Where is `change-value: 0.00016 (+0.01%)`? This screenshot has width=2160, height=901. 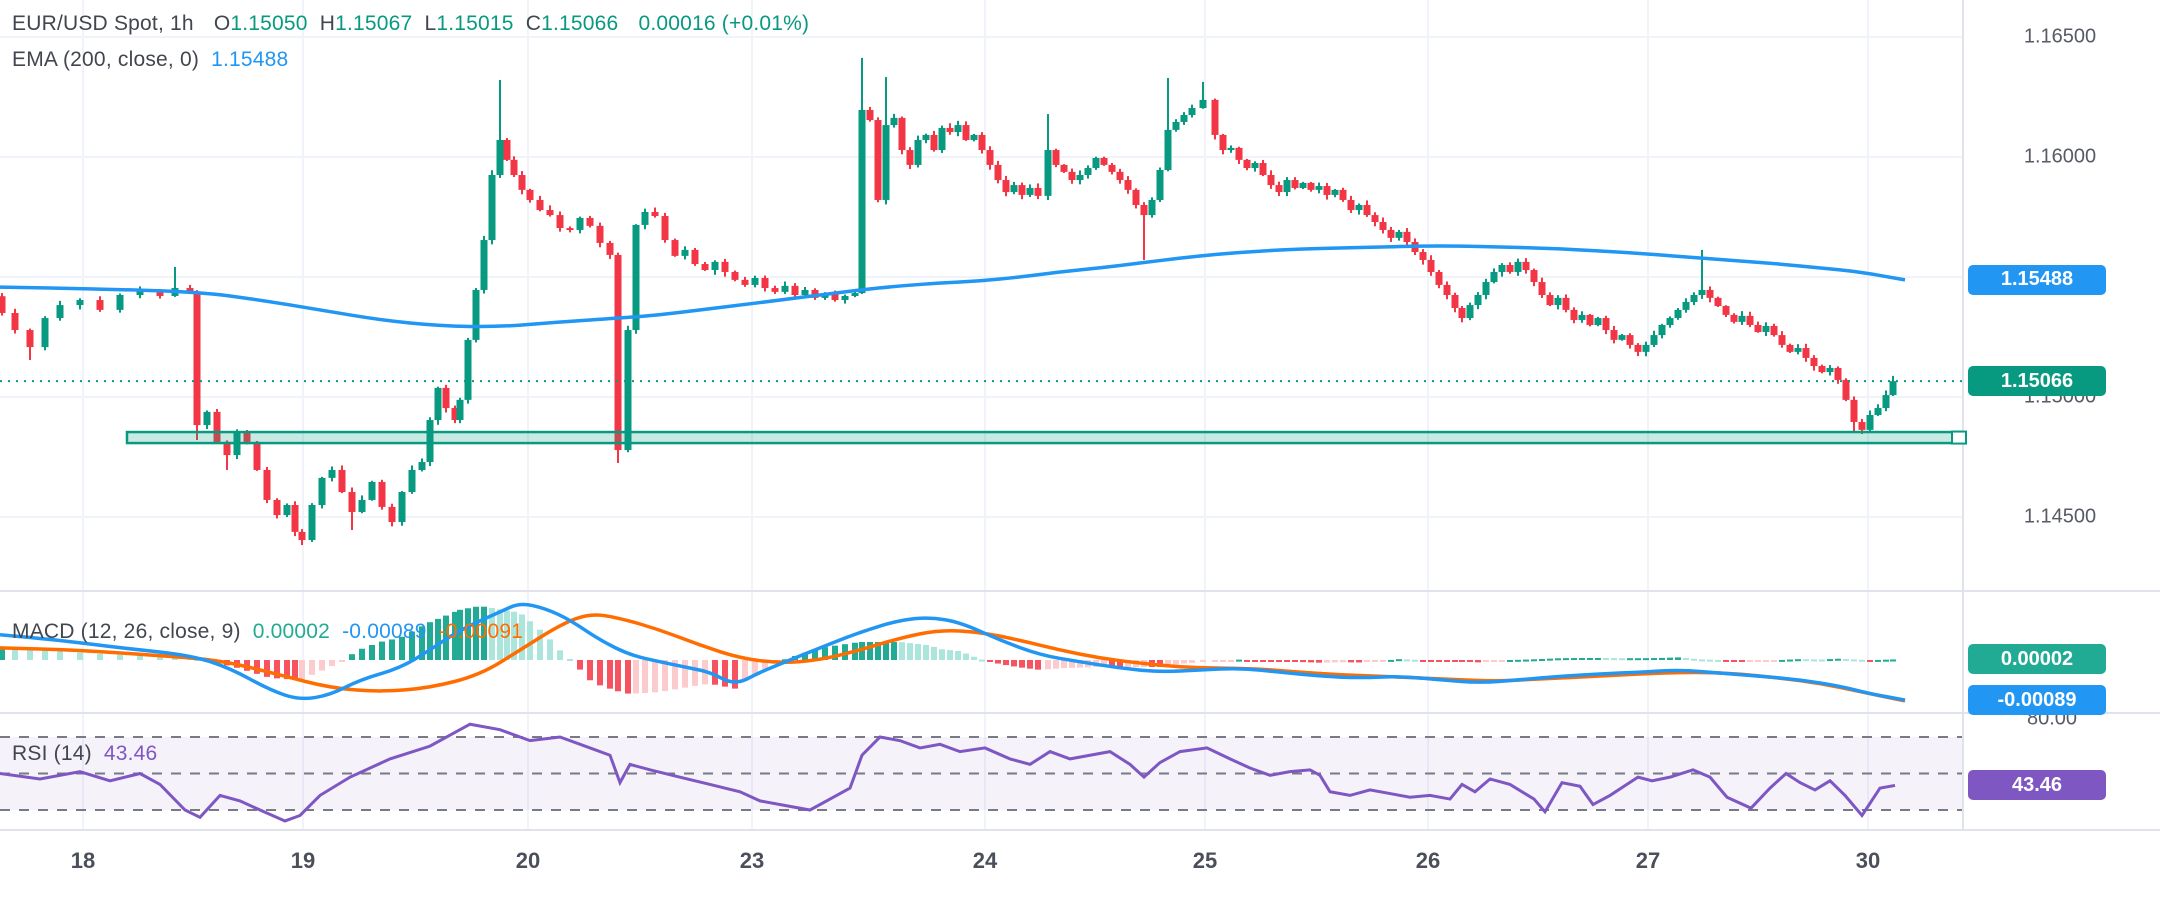 change-value: 0.00016 (+0.01%) is located at coordinates (724, 23).